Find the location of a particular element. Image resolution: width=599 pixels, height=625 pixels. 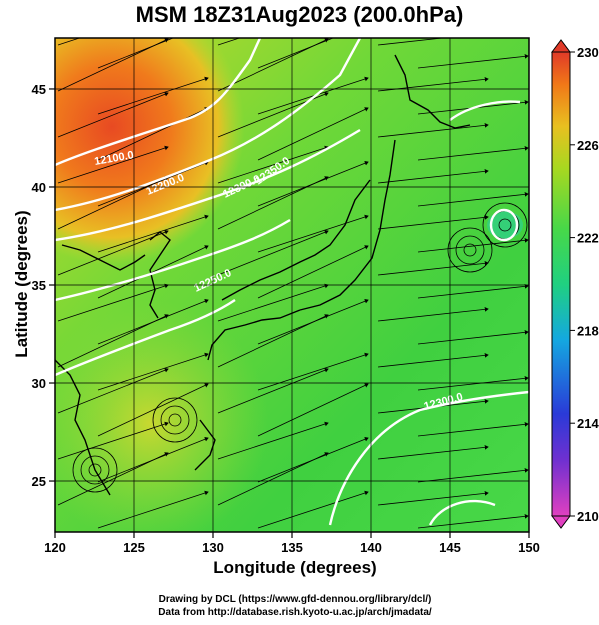

hokkaido-coast is located at coordinates (432, 91).